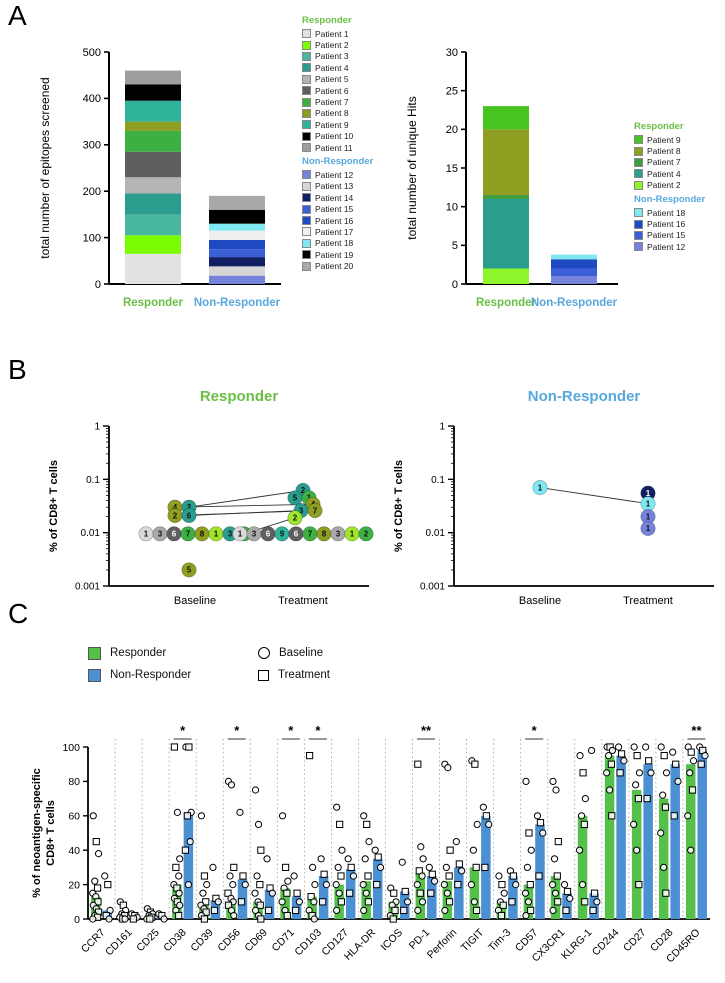  Describe the element at coordinates (348, 243) in the screenshot. I see `legend-item: Patient 18` at that location.